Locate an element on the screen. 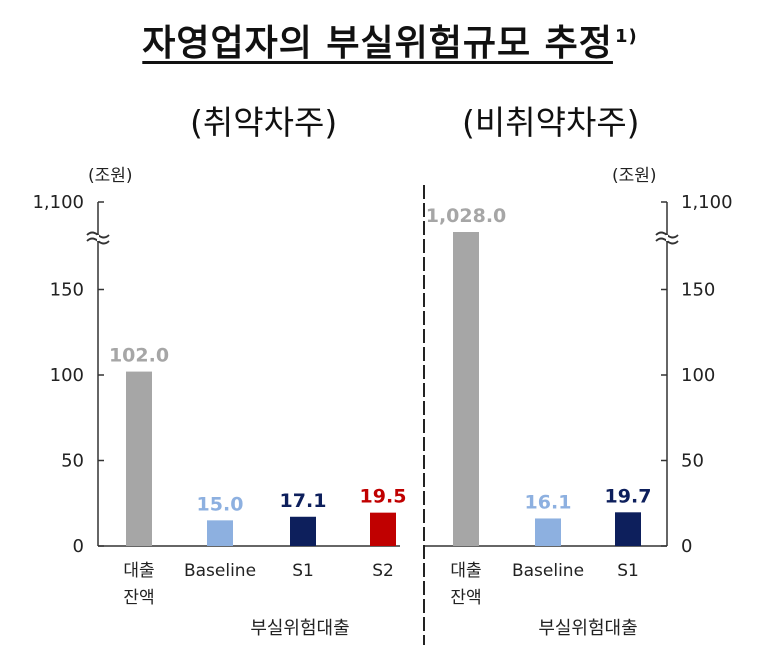  x-category-label: S2 is located at coordinates (383, 571).